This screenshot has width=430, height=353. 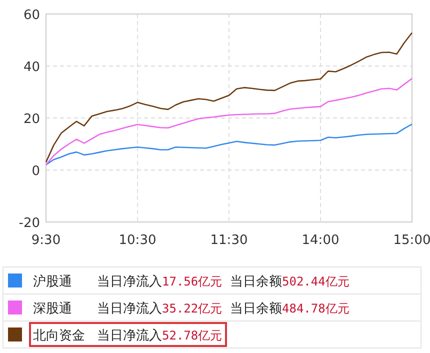 I want to click on x-tick-label: 14:00, so click(x=321, y=240).